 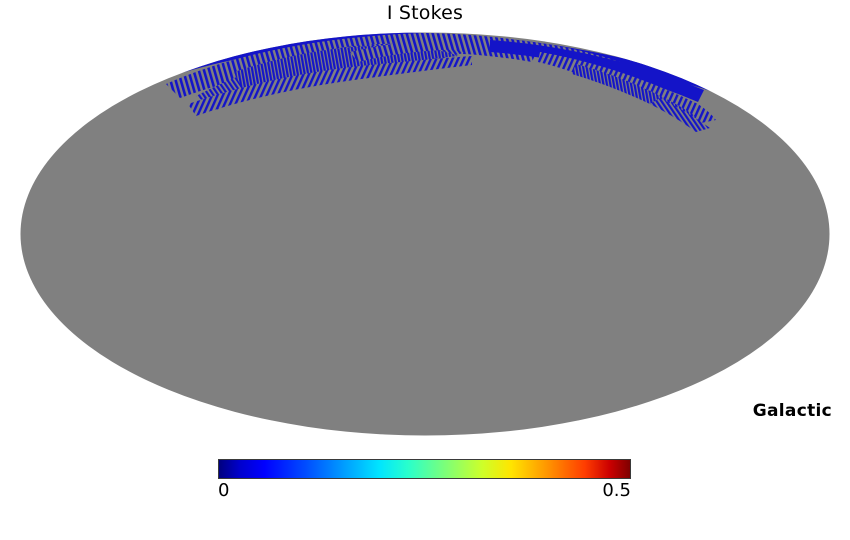 What do you see at coordinates (425, 13) in the screenshot?
I see `page-title: I Stokes` at bounding box center [425, 13].